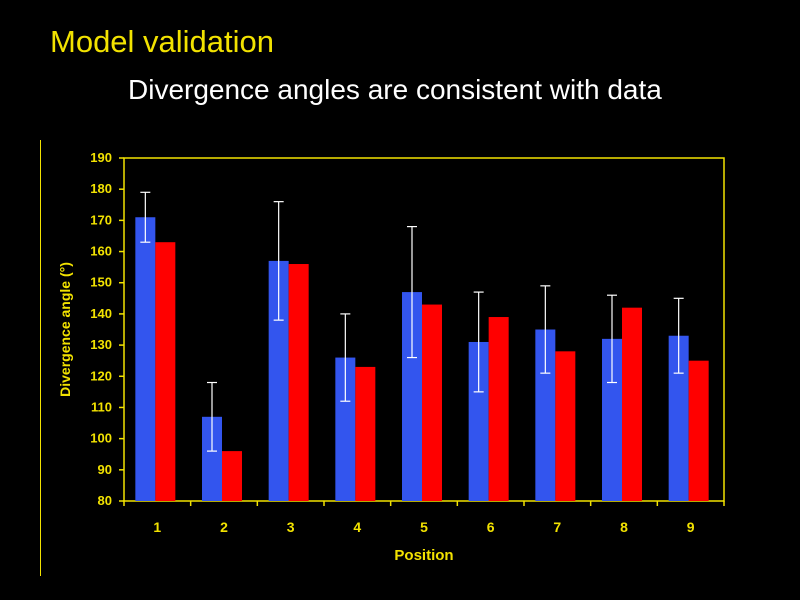 This screenshot has width=800, height=600. What do you see at coordinates (101, 313) in the screenshot?
I see `y-tick-label: 140` at bounding box center [101, 313].